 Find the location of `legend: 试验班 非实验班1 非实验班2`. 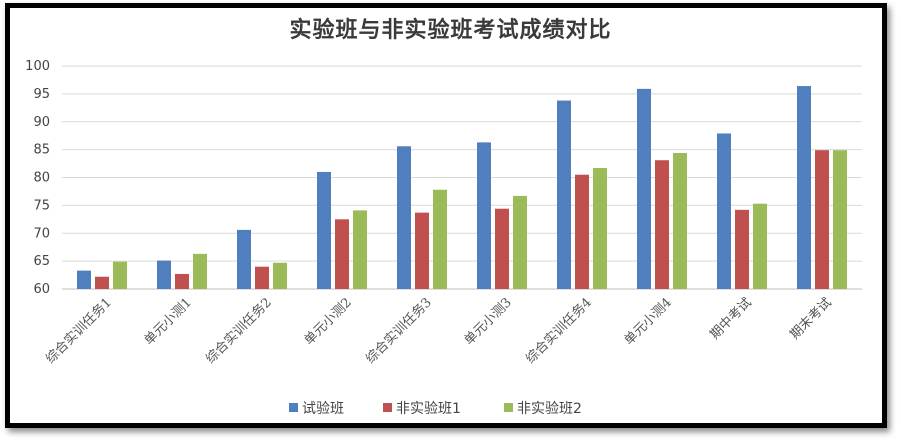

legend: 试验班 非实验班1 非实验班2 is located at coordinates (435, 409).